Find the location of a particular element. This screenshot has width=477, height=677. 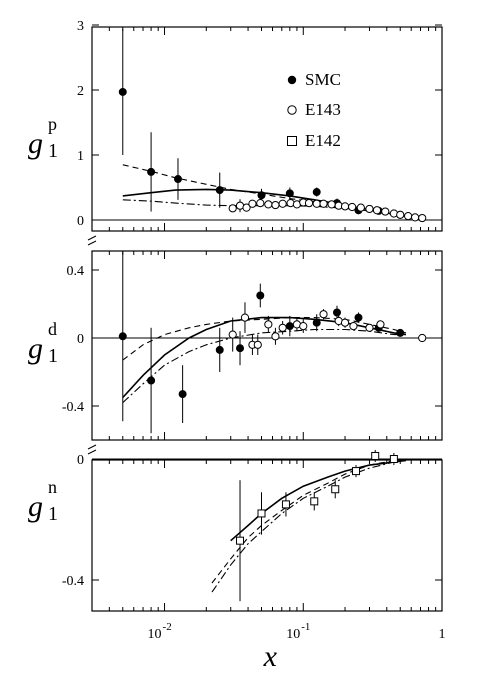

y-tick-label-p: 3 is located at coordinates (80, 26).